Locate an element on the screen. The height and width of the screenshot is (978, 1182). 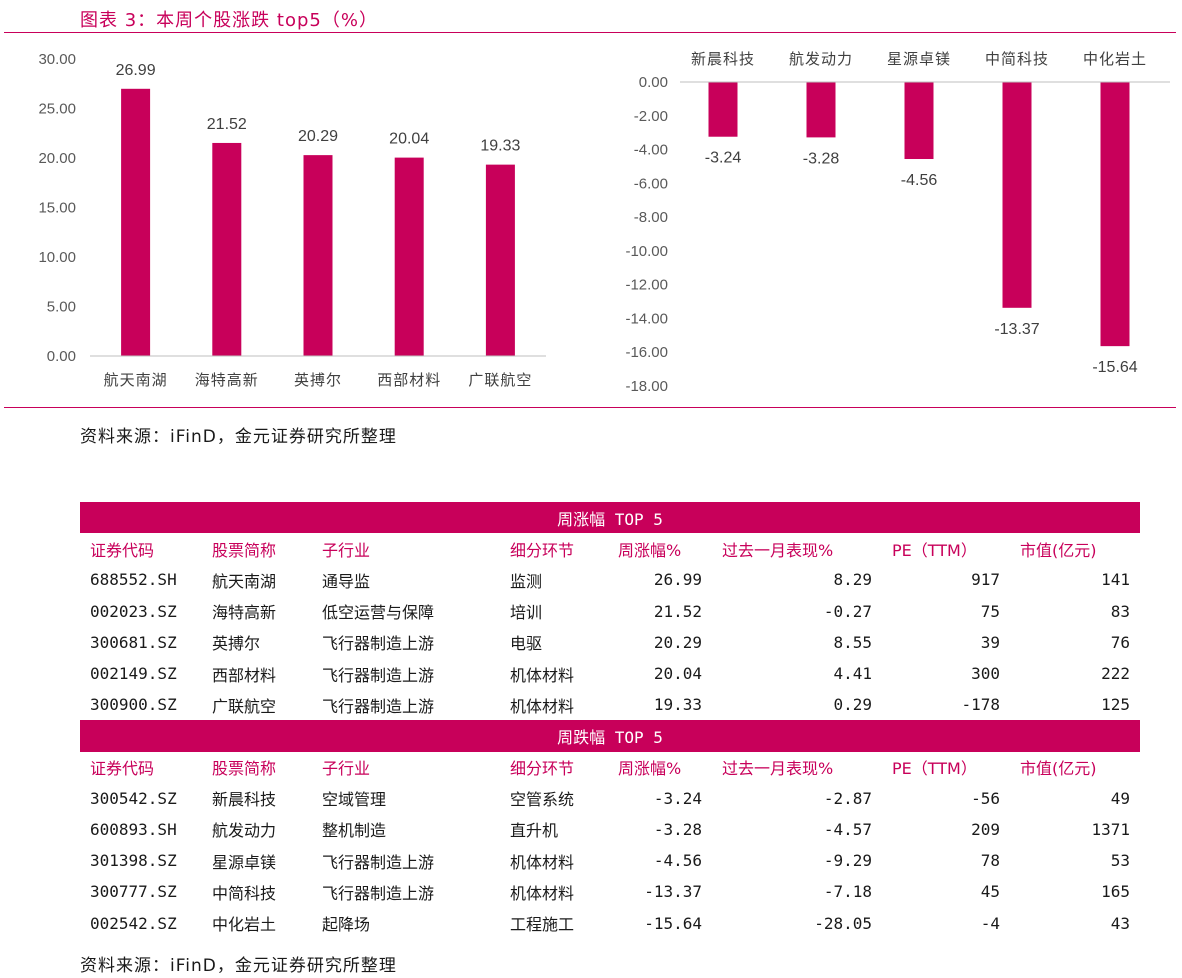
cell-market-cap: 222 is located at coordinates (1116, 674).